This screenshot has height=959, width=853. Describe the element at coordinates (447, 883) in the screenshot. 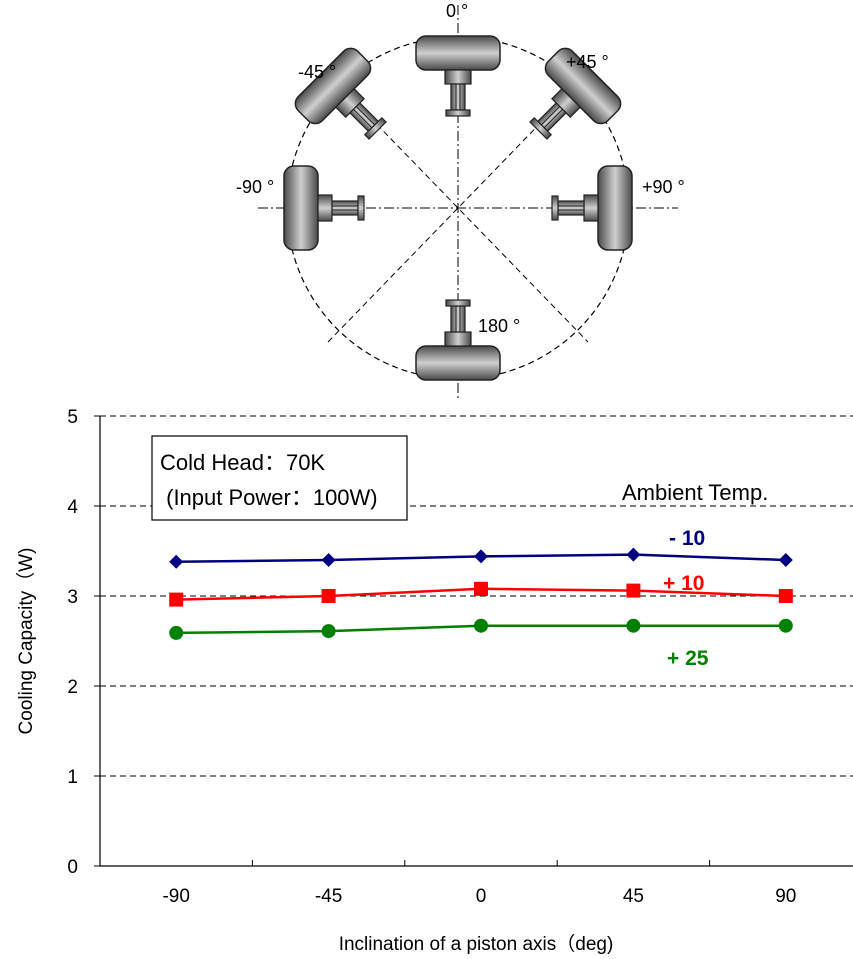

I see `x-ticks: -90 -45 0 45 90` at that location.